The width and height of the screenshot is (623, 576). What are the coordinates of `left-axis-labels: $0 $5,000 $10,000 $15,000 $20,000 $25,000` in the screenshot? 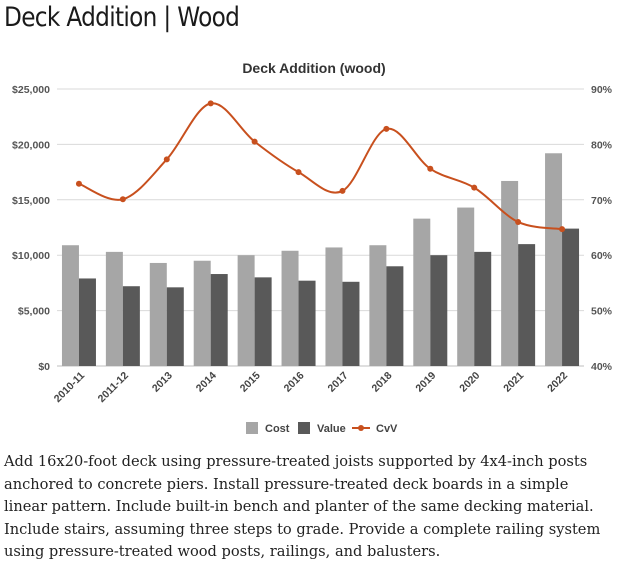 It's located at (31, 228).